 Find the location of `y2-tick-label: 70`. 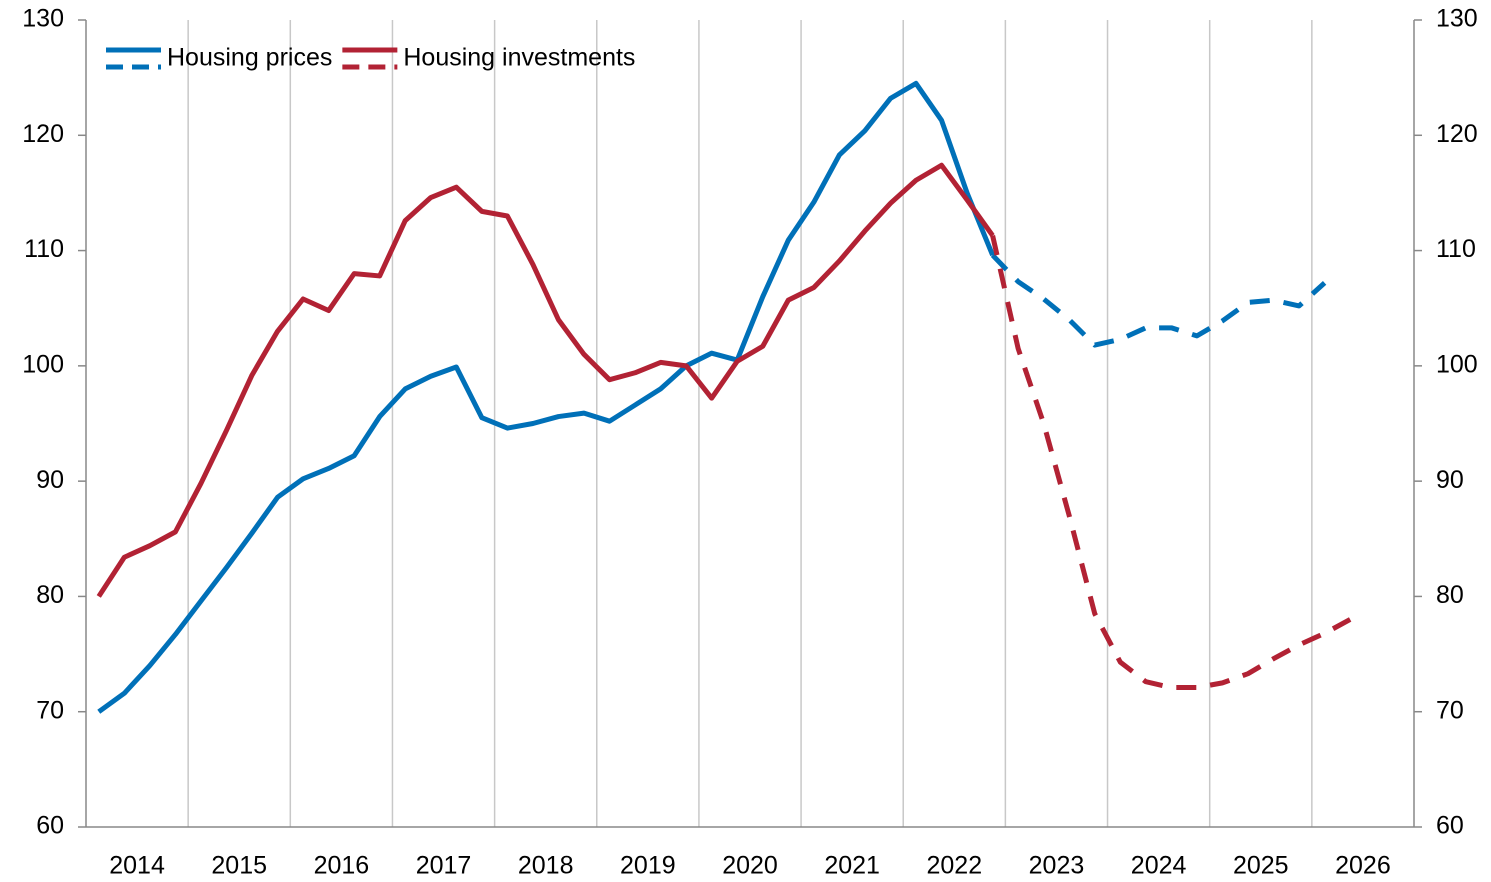

y2-tick-label: 70 is located at coordinates (1450, 710).